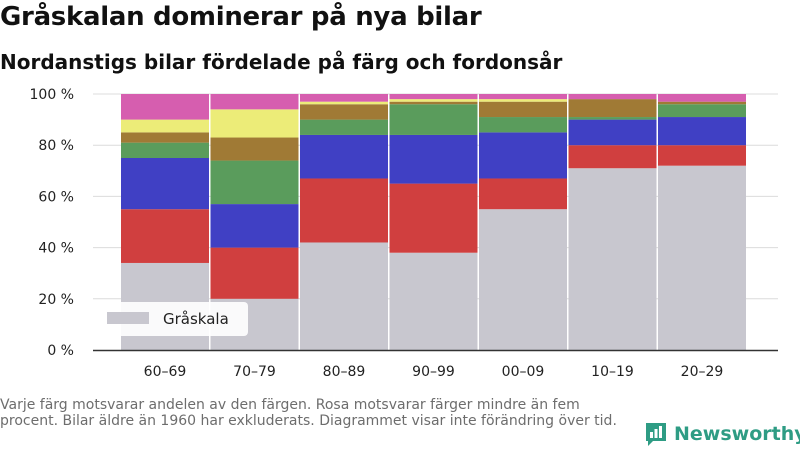 The width and height of the screenshot is (800, 450). I want to click on x-tick-label: 80–89, so click(344, 372).